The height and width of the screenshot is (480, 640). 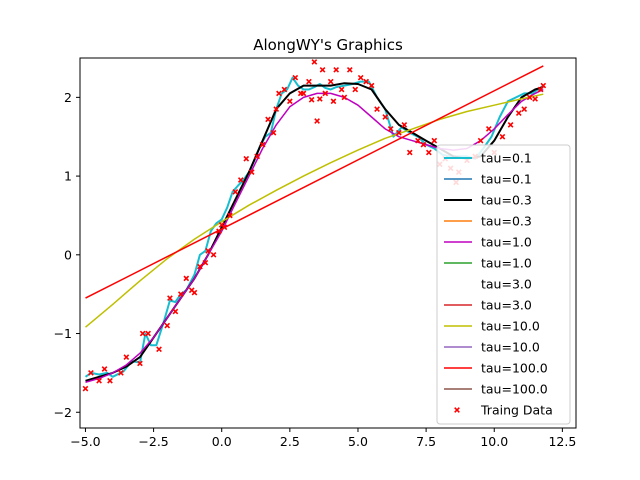 I want to click on x-tick-label: 2.5, so click(x=290, y=441).